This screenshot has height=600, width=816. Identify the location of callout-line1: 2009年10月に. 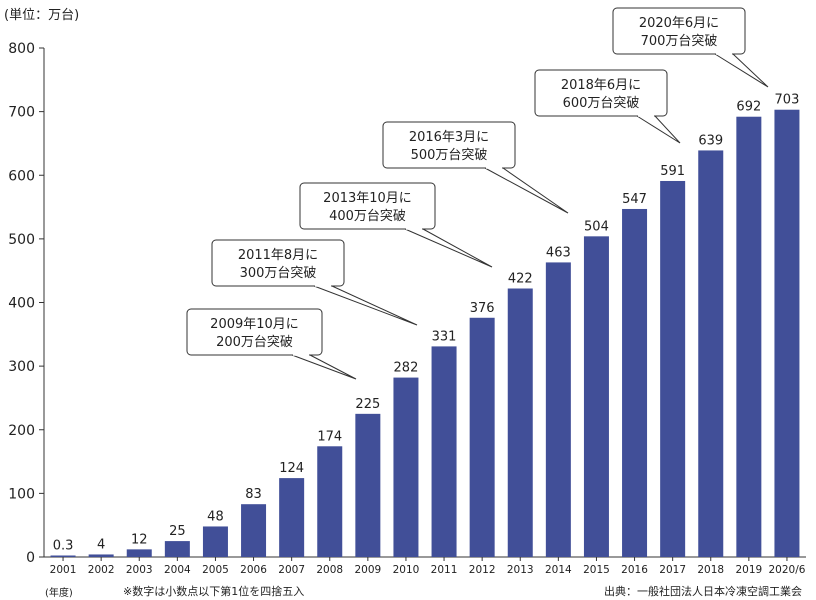
(254, 324).